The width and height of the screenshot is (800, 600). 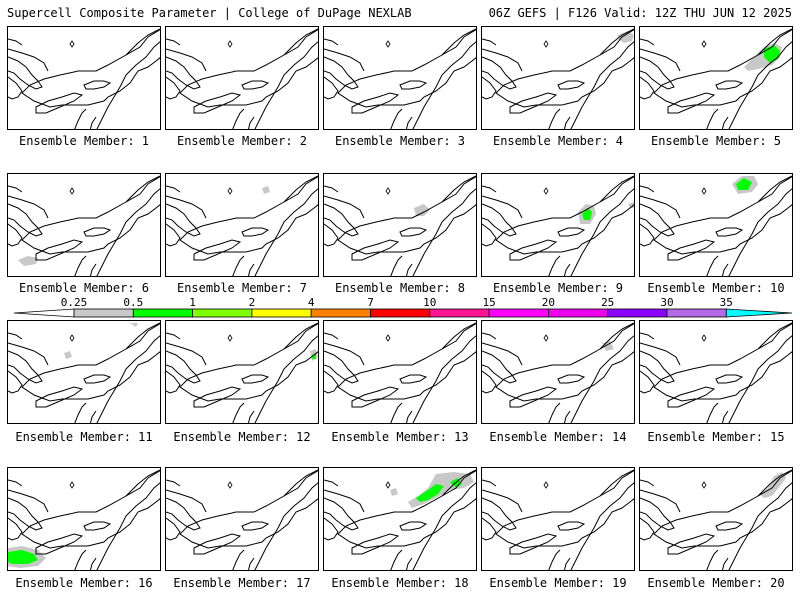 I want to click on ensemble-member-20-map, so click(x=716, y=519).